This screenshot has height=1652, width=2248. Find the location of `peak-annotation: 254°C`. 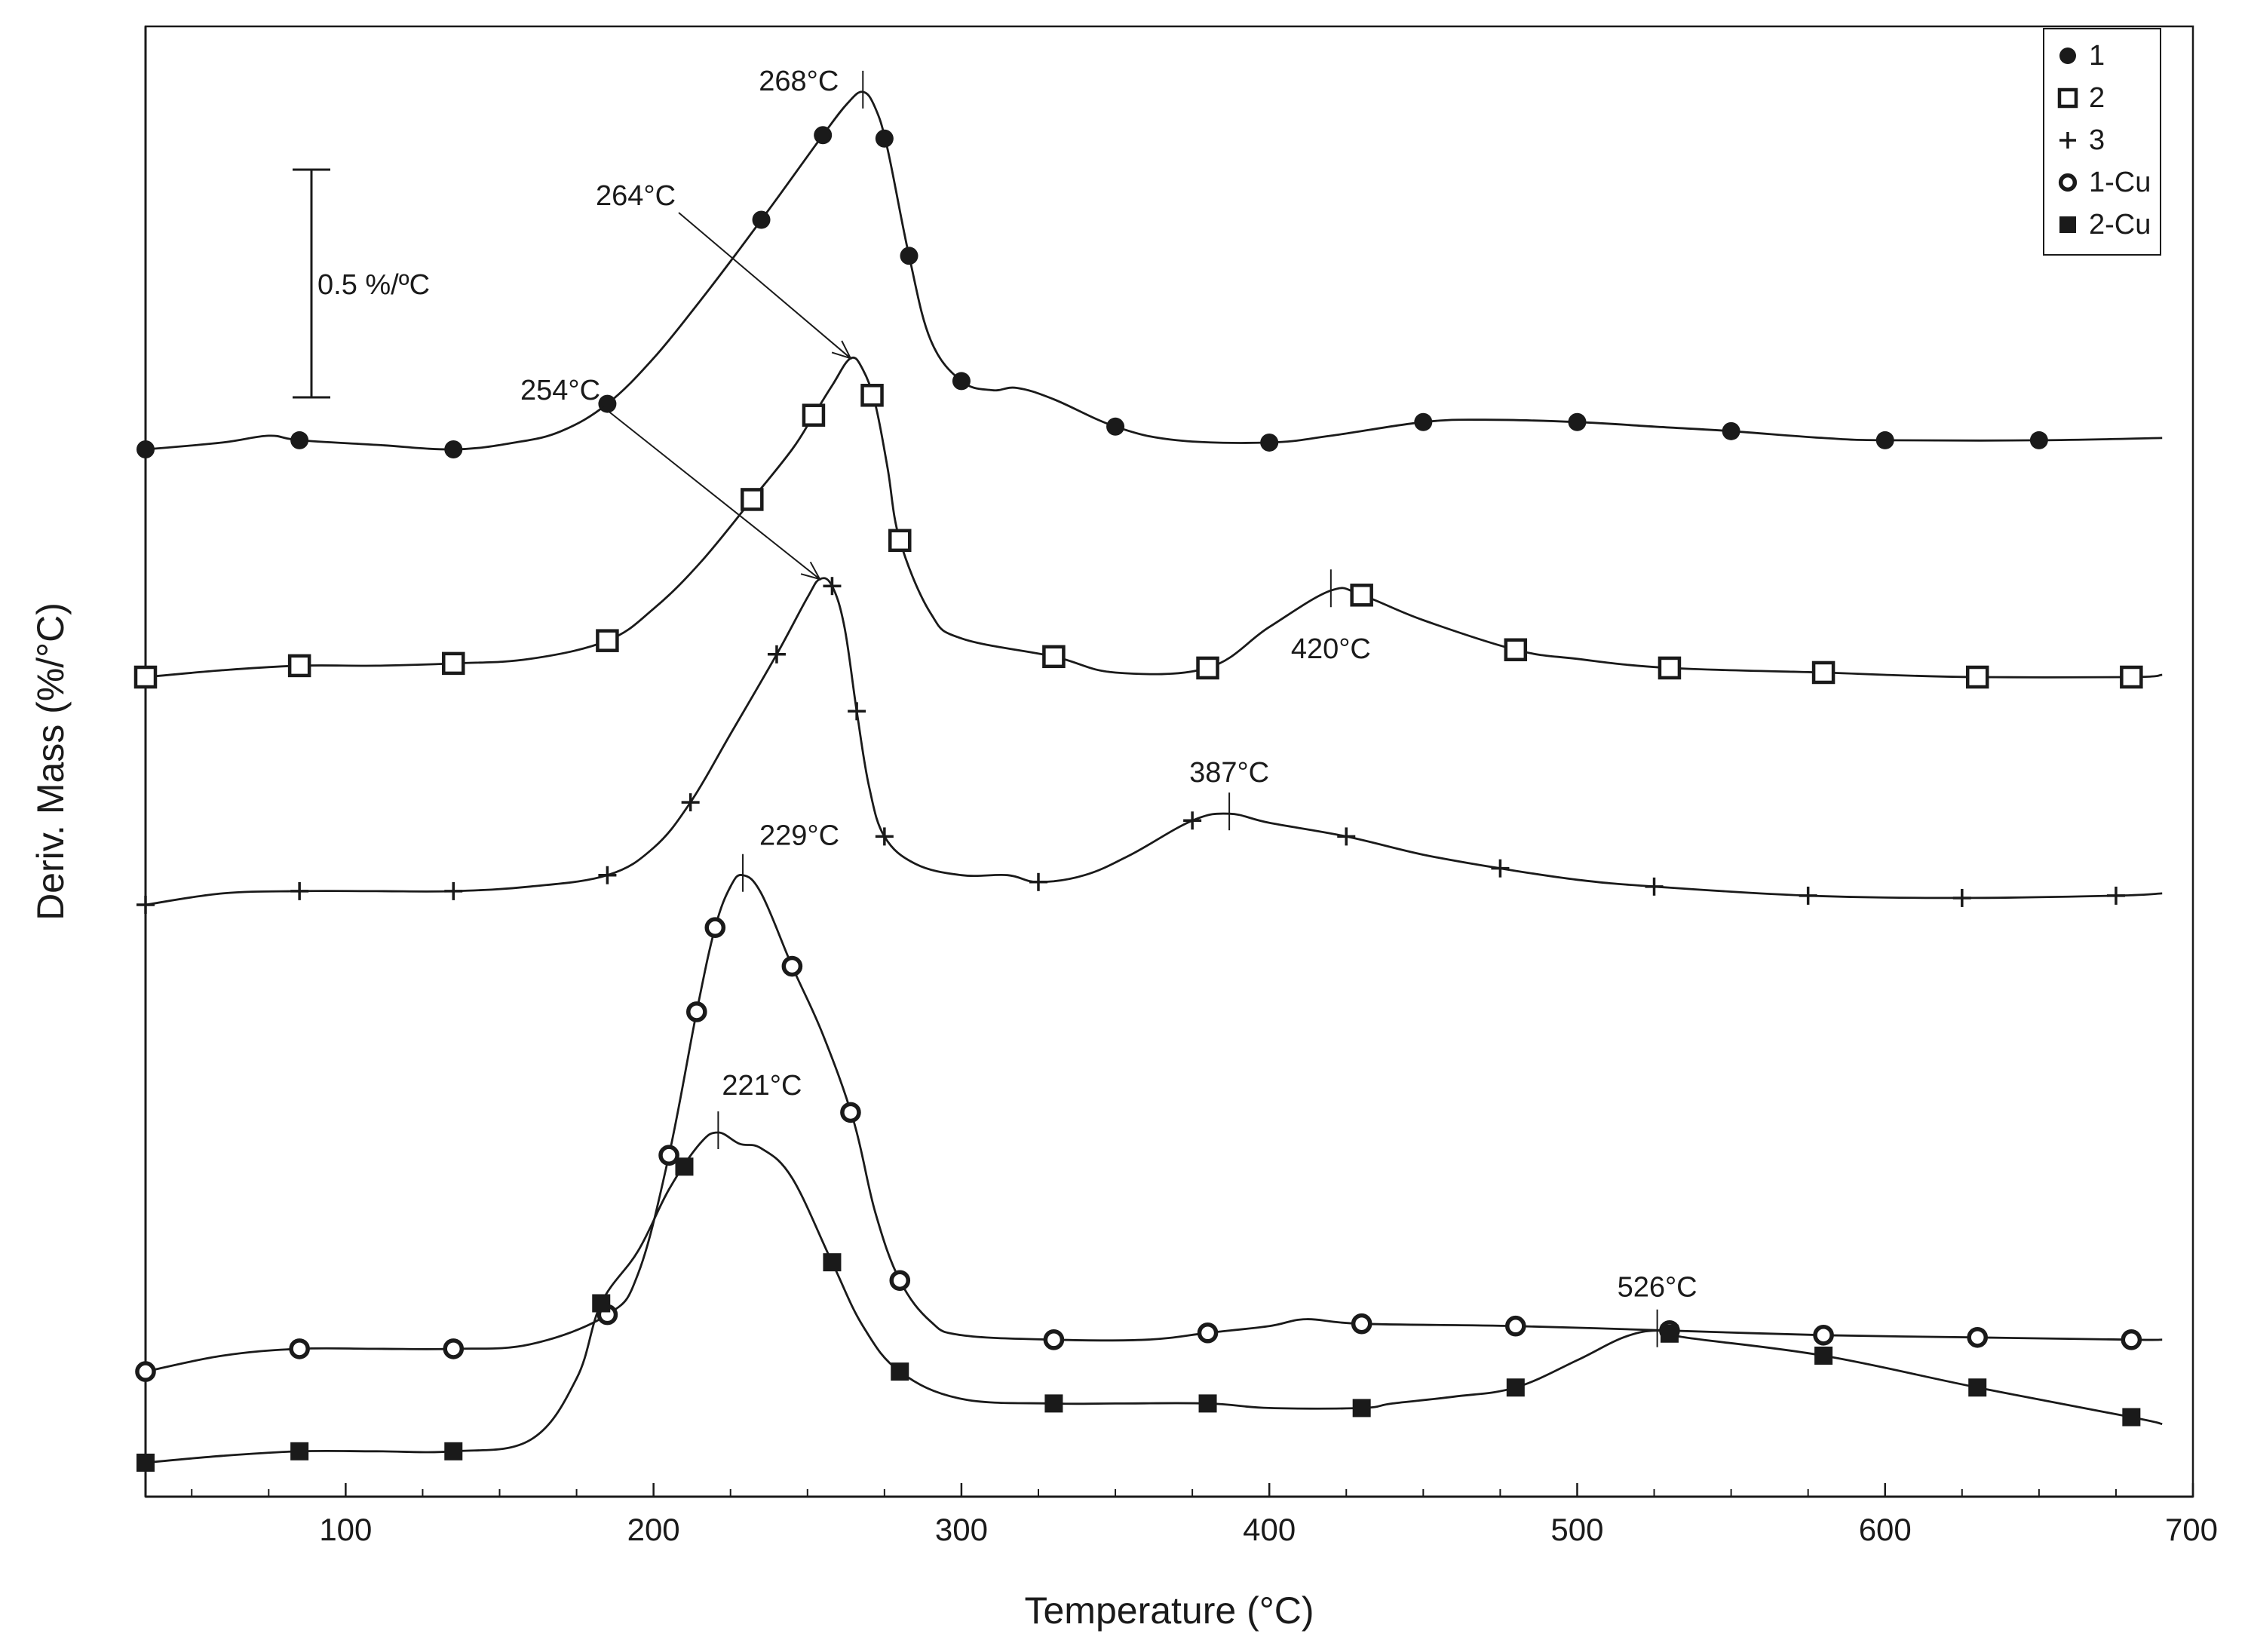

peak-annotation: 254°C is located at coordinates (671, 478).